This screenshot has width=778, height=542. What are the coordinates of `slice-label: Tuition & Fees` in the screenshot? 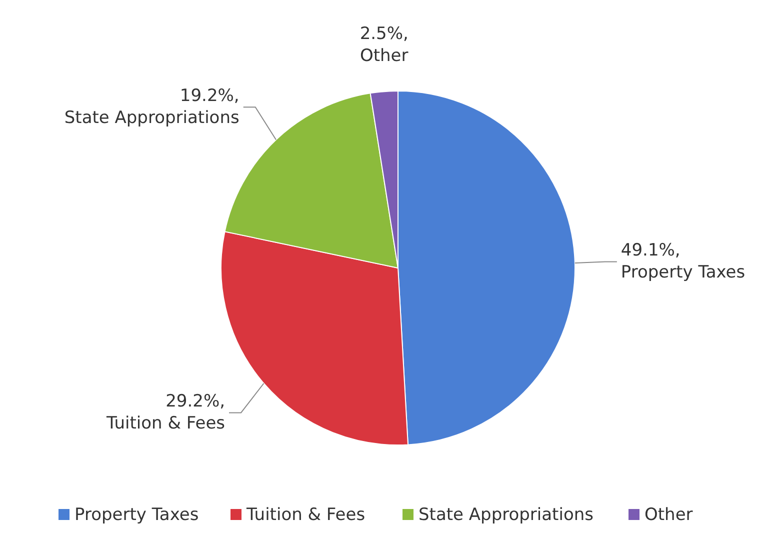 It's located at (165, 424).